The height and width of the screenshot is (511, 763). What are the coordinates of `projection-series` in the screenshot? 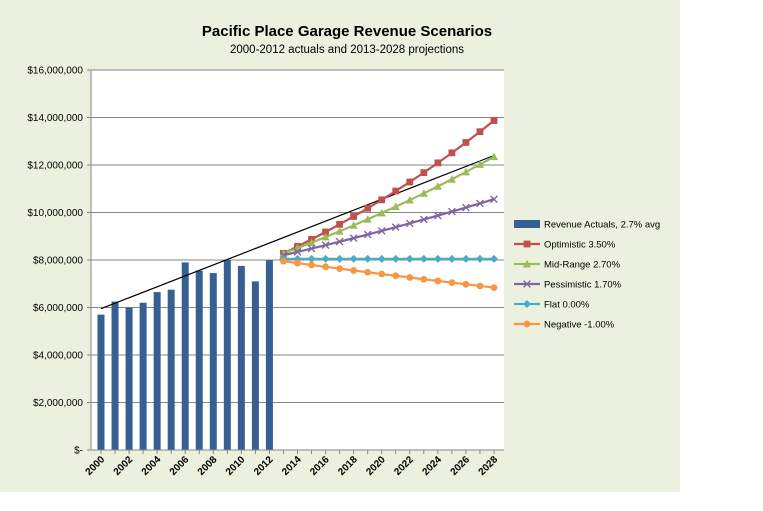 It's located at (388, 204).